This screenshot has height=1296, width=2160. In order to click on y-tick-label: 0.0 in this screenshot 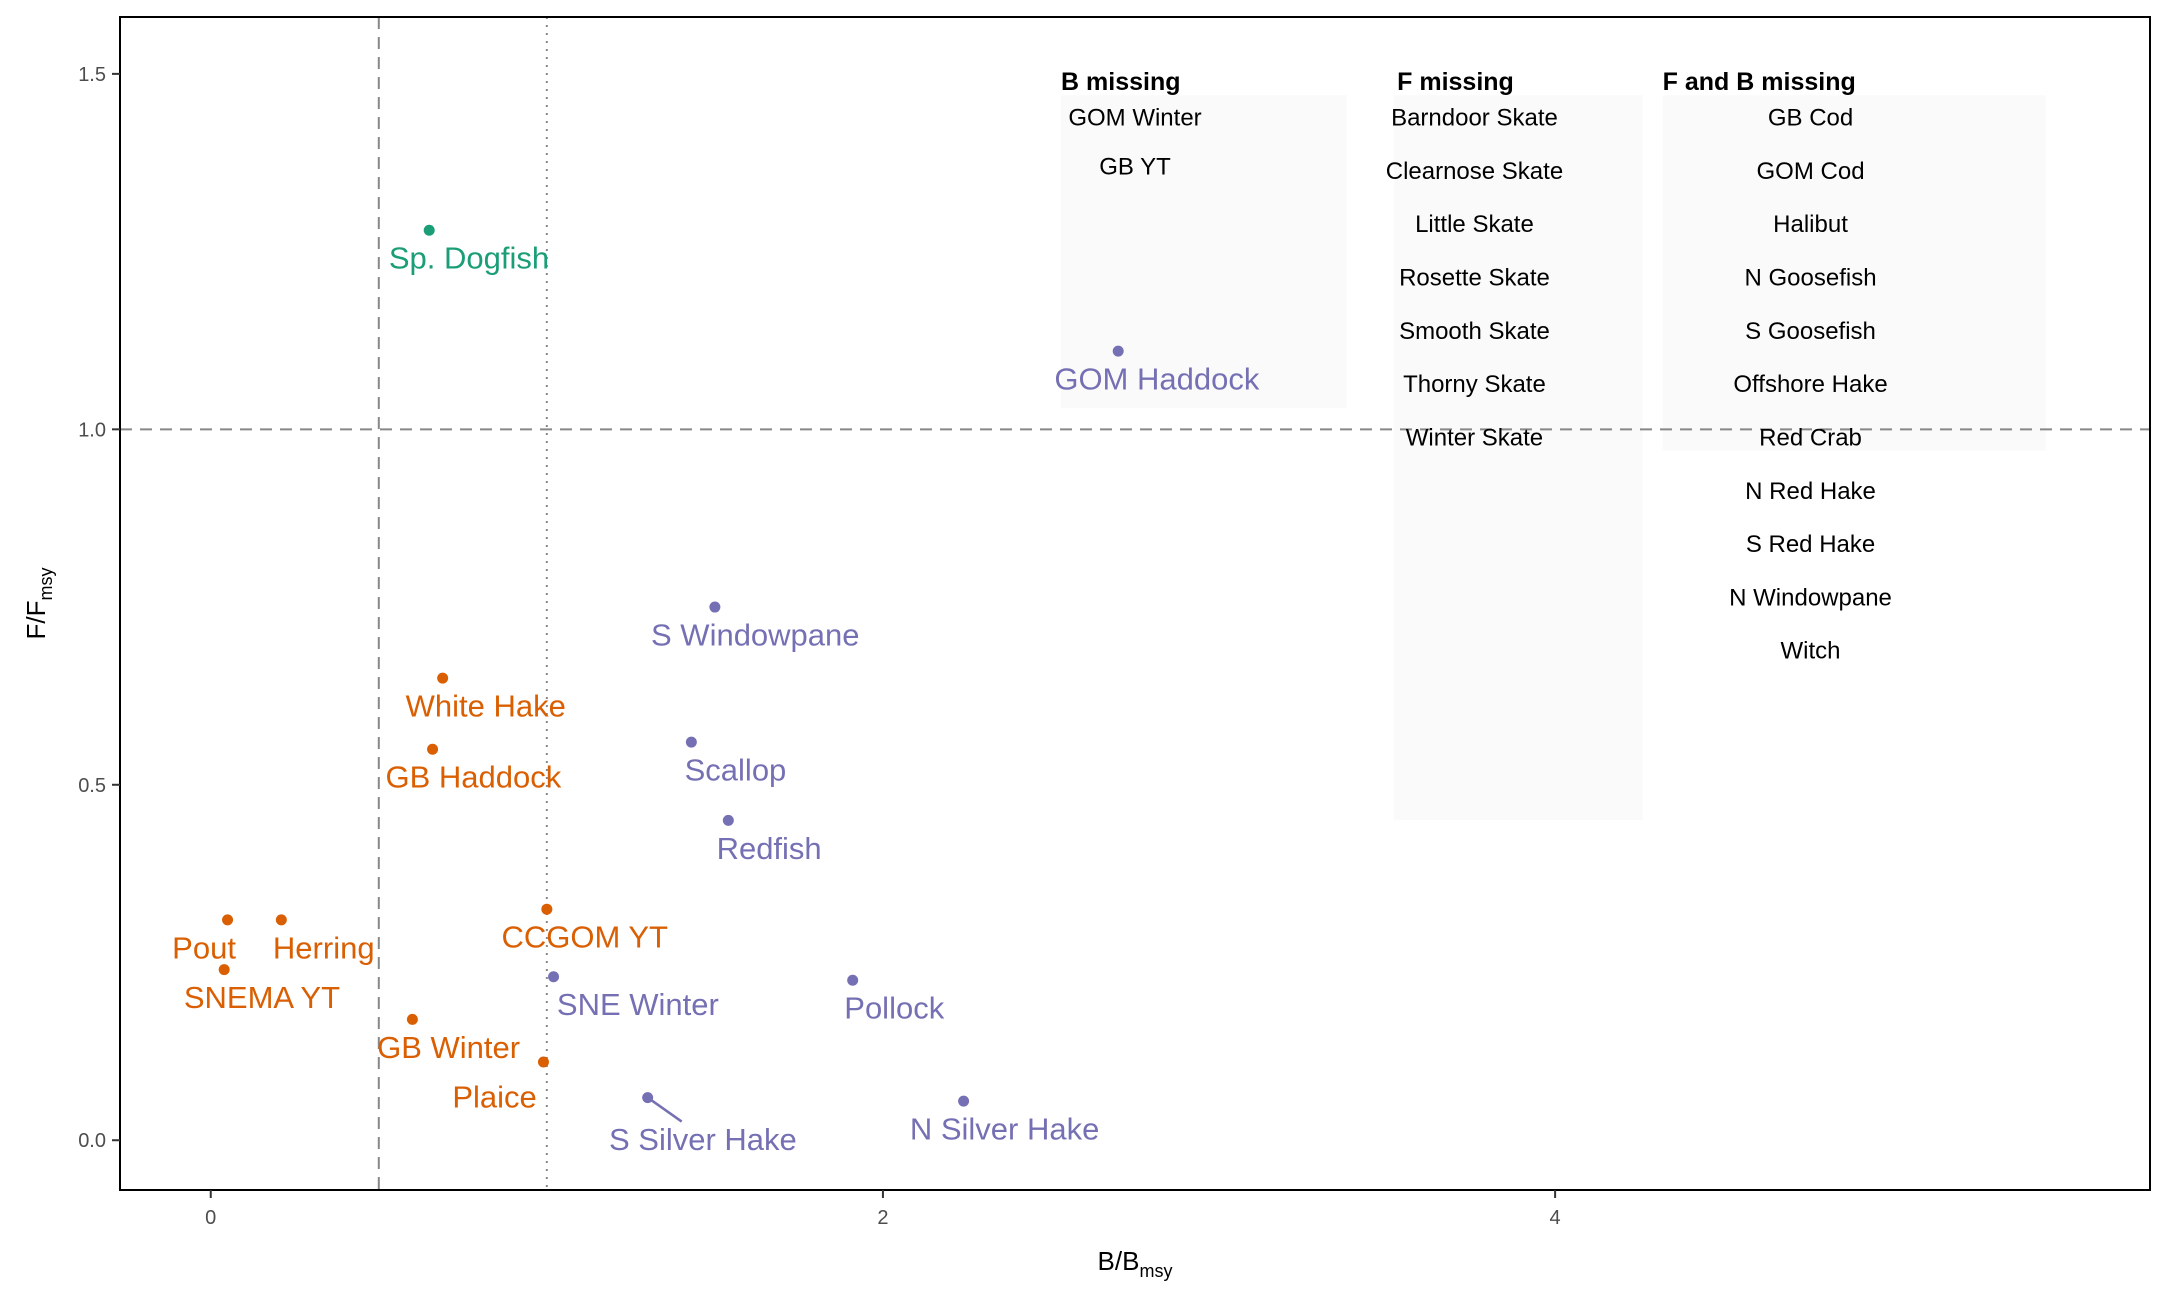, I will do `click(92, 1141)`.